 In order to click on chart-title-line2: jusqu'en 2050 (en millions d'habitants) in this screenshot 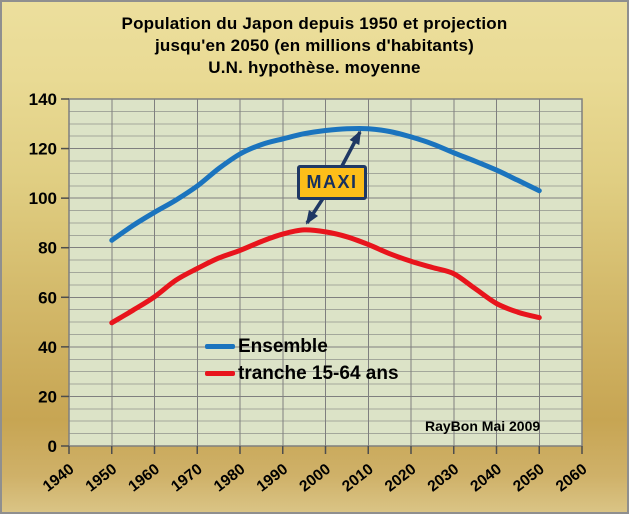, I will do `click(314, 45)`.